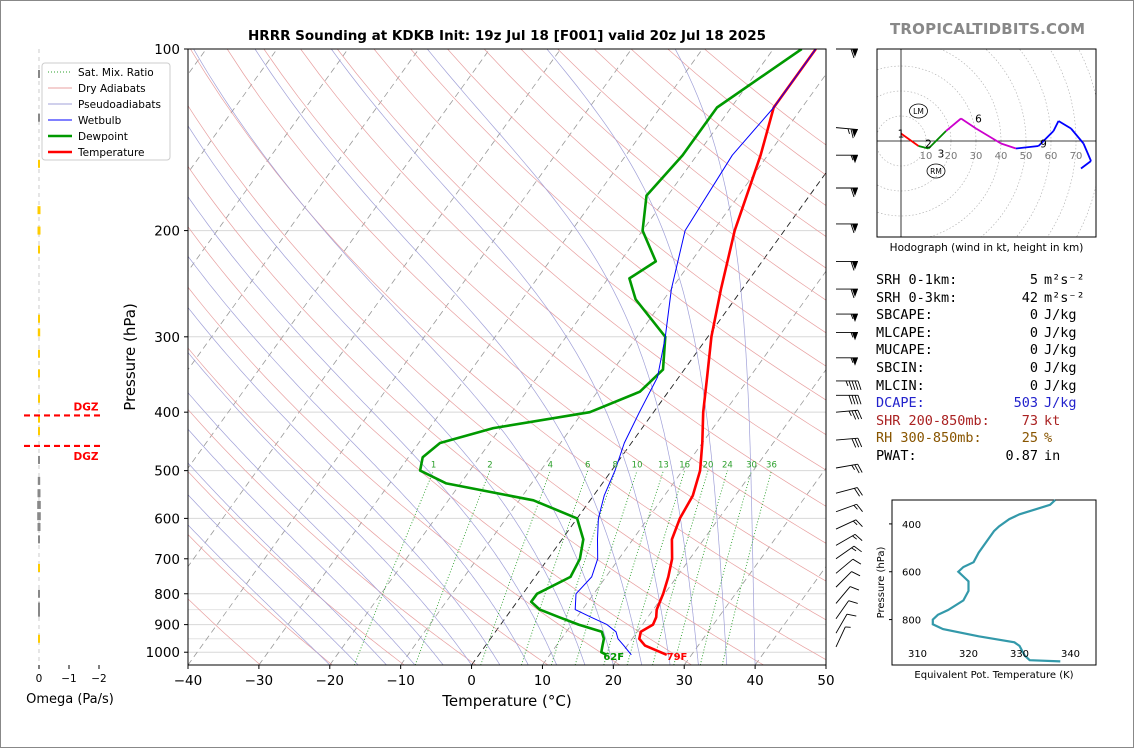 The image size is (1134, 748). I want to click on mixing-ratio-label: 4, so click(550, 466).